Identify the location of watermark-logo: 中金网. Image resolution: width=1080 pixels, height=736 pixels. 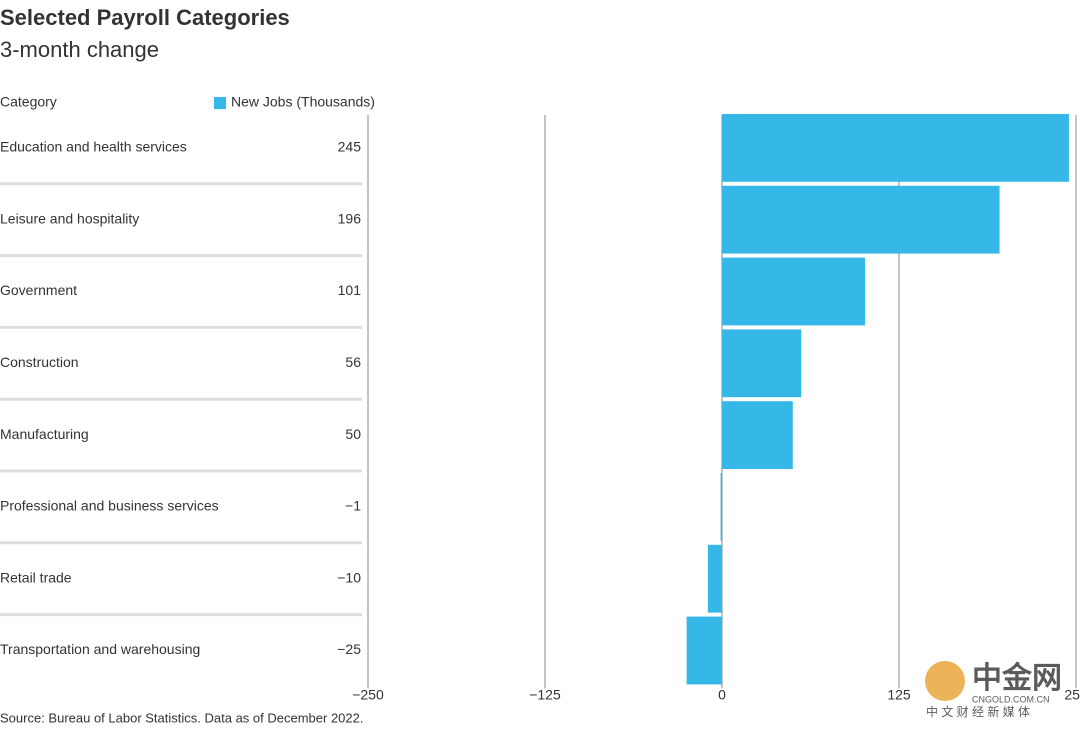
(1017, 678).